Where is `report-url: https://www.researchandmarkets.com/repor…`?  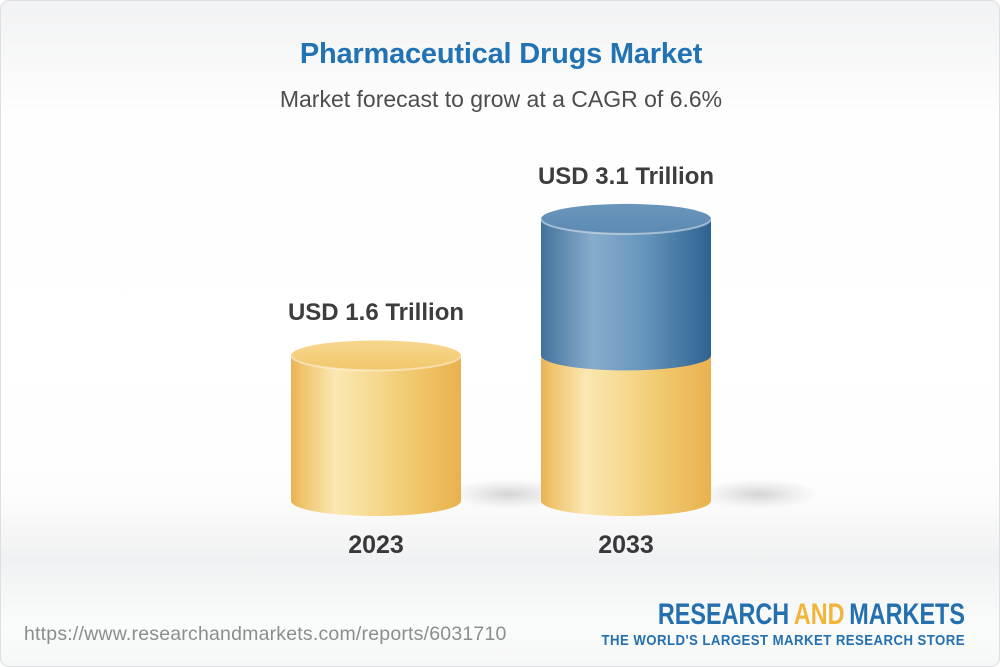
report-url: https://www.researchandmarkets.com/repor… is located at coordinates (265, 634).